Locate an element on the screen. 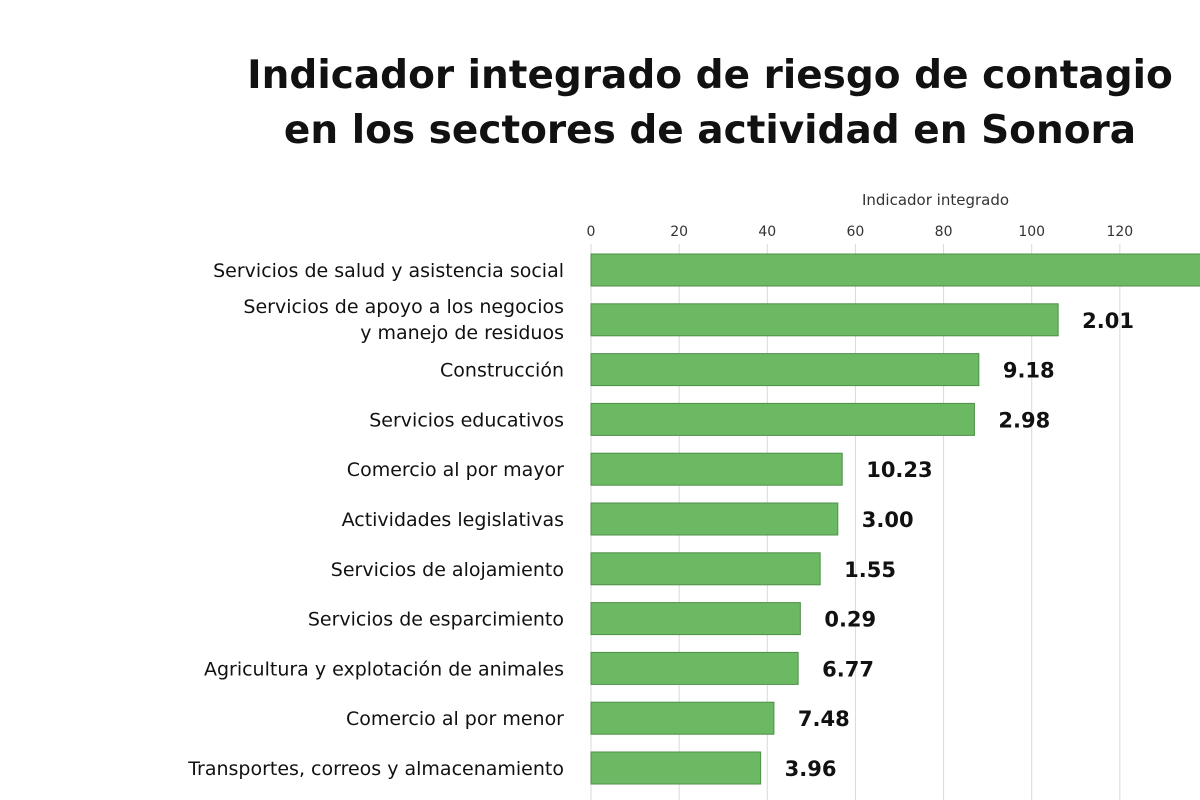  category-label: Actividades legislativas is located at coordinates (453, 520).